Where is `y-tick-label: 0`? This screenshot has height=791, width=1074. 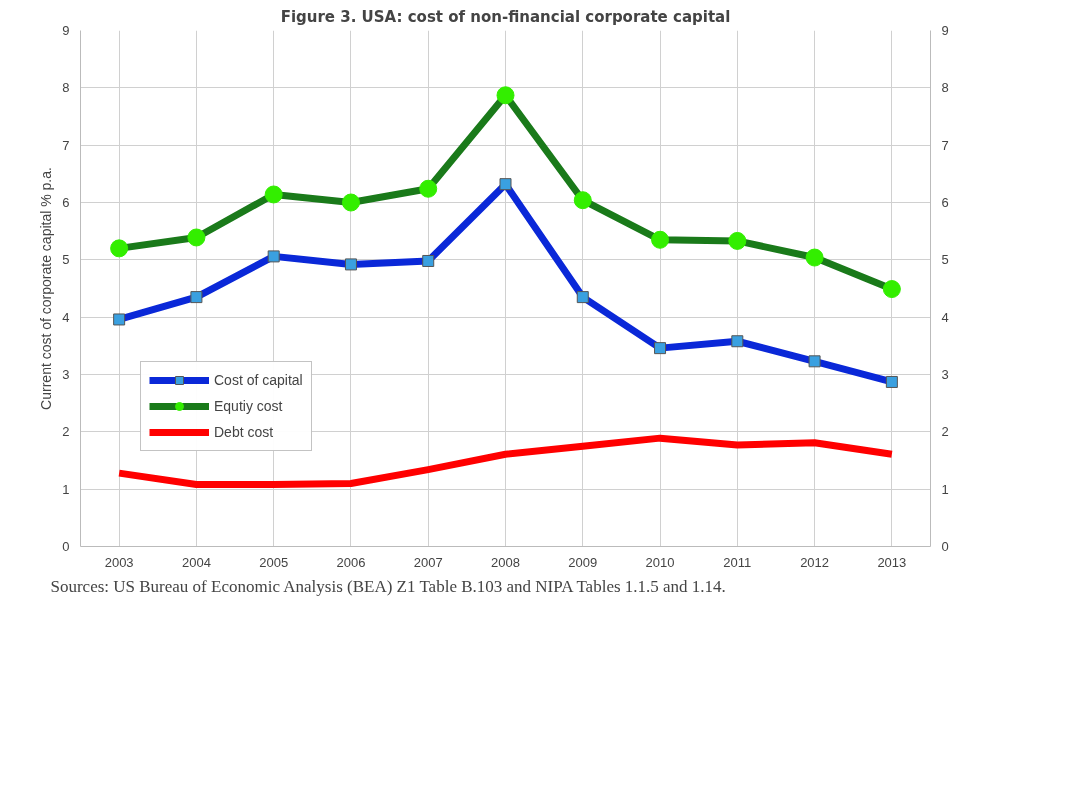 y-tick-label: 0 is located at coordinates (66, 546).